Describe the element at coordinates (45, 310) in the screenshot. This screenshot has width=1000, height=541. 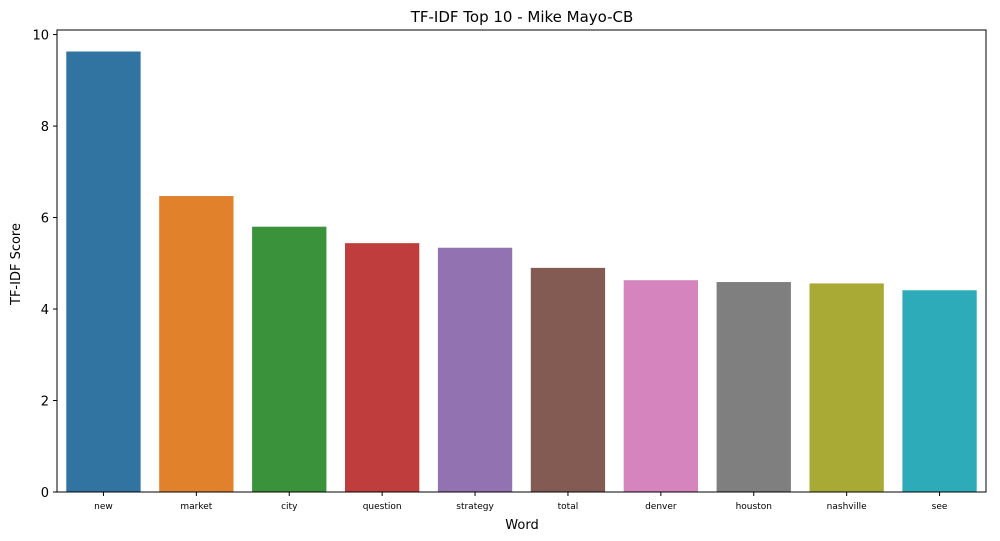
I see `y-tick-label: 4` at that location.